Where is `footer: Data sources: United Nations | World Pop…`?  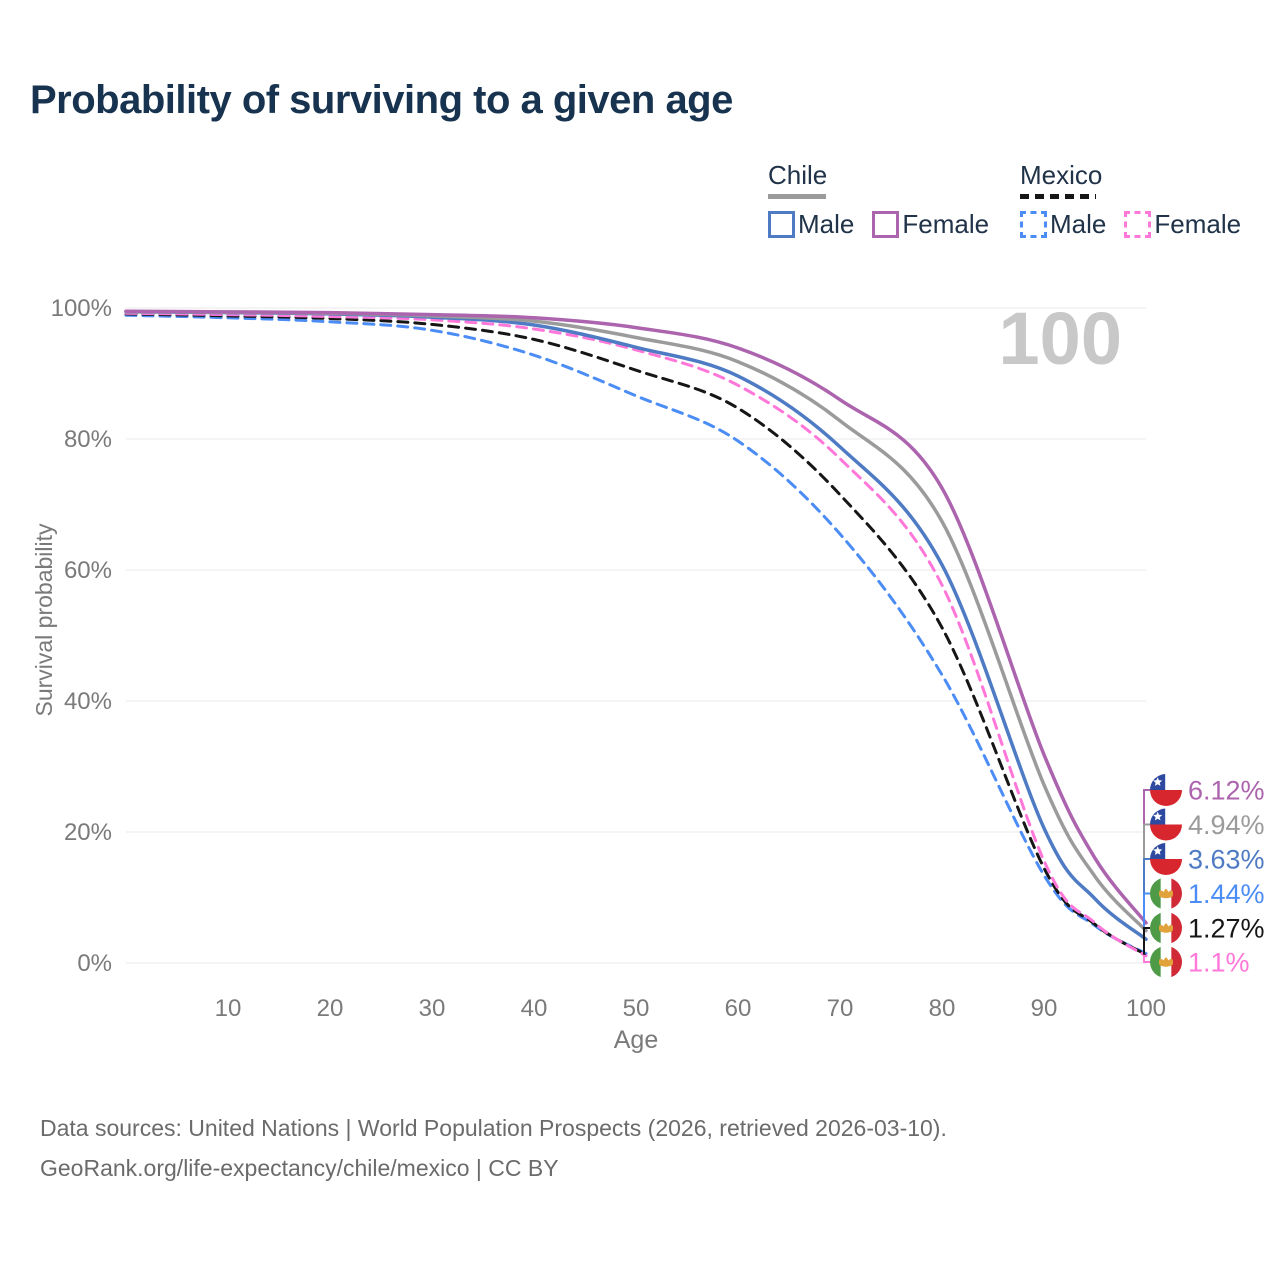 footer: Data sources: United Nations | World Pop… is located at coordinates (493, 1148).